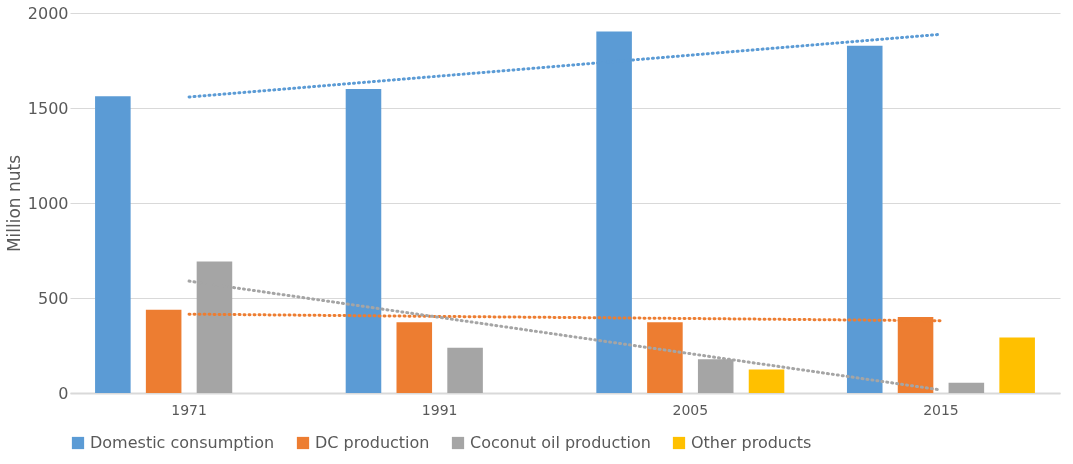 The width and height of the screenshot is (1073, 464). What do you see at coordinates (690, 409) in the screenshot?
I see `x-tick-label: 2005` at bounding box center [690, 409].